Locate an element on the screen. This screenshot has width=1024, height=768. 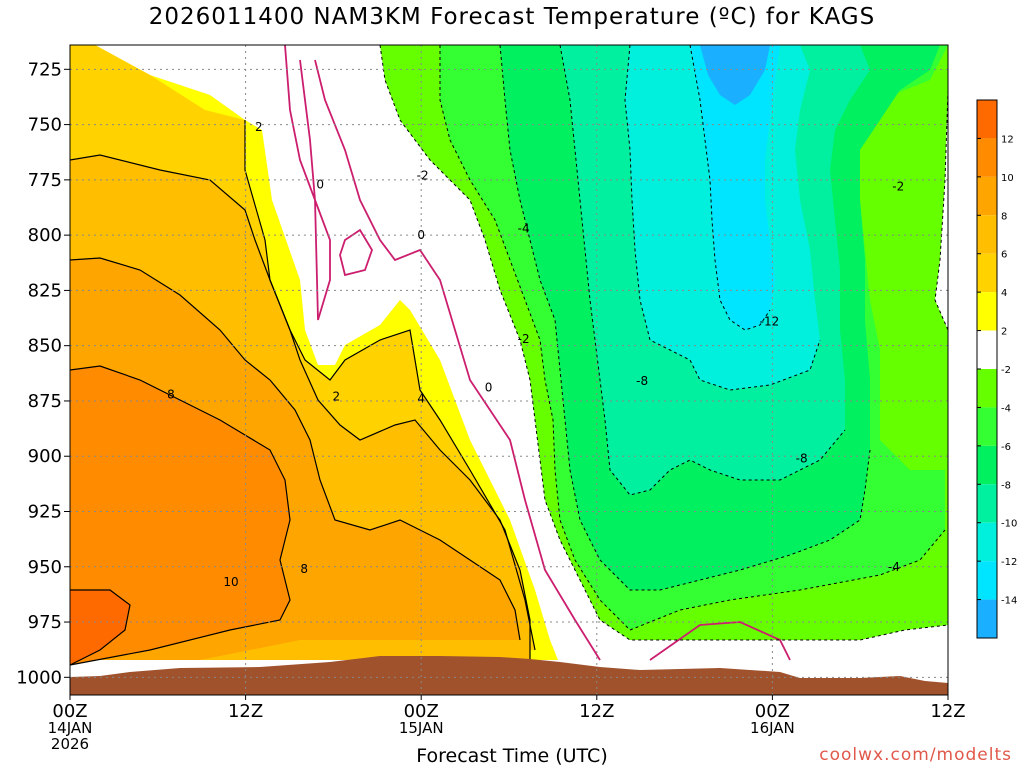
contour-label: -12 is located at coordinates (770, 321).